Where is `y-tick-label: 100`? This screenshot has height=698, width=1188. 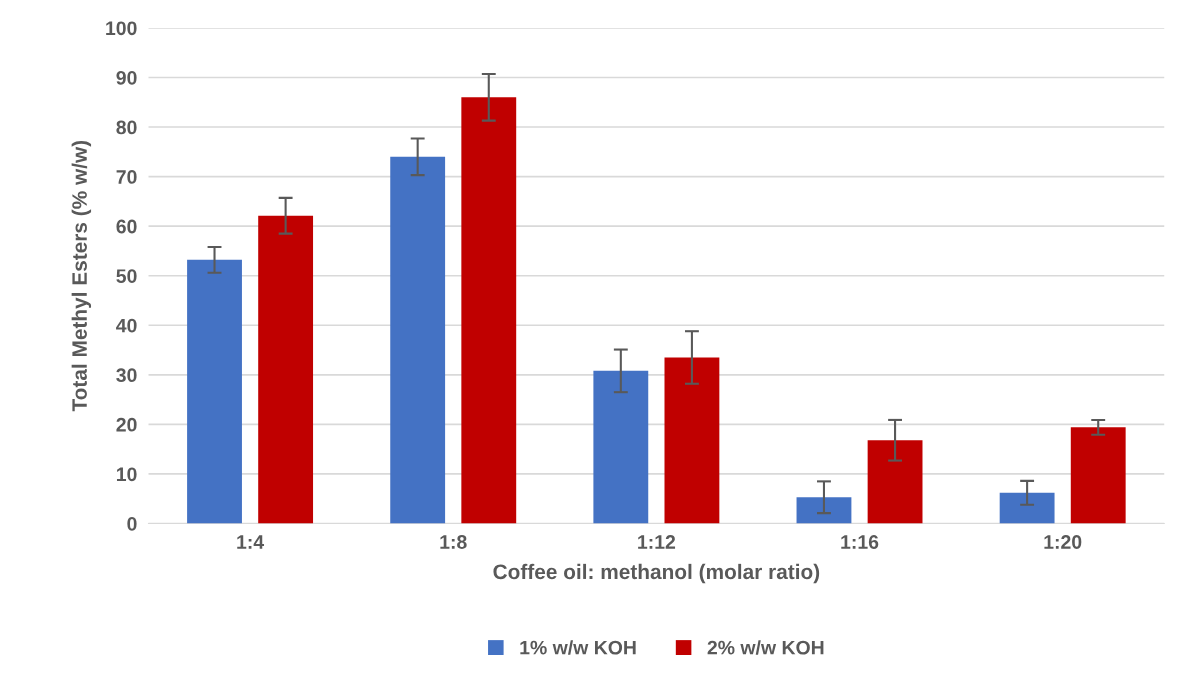 y-tick-label: 100 is located at coordinates (121, 28).